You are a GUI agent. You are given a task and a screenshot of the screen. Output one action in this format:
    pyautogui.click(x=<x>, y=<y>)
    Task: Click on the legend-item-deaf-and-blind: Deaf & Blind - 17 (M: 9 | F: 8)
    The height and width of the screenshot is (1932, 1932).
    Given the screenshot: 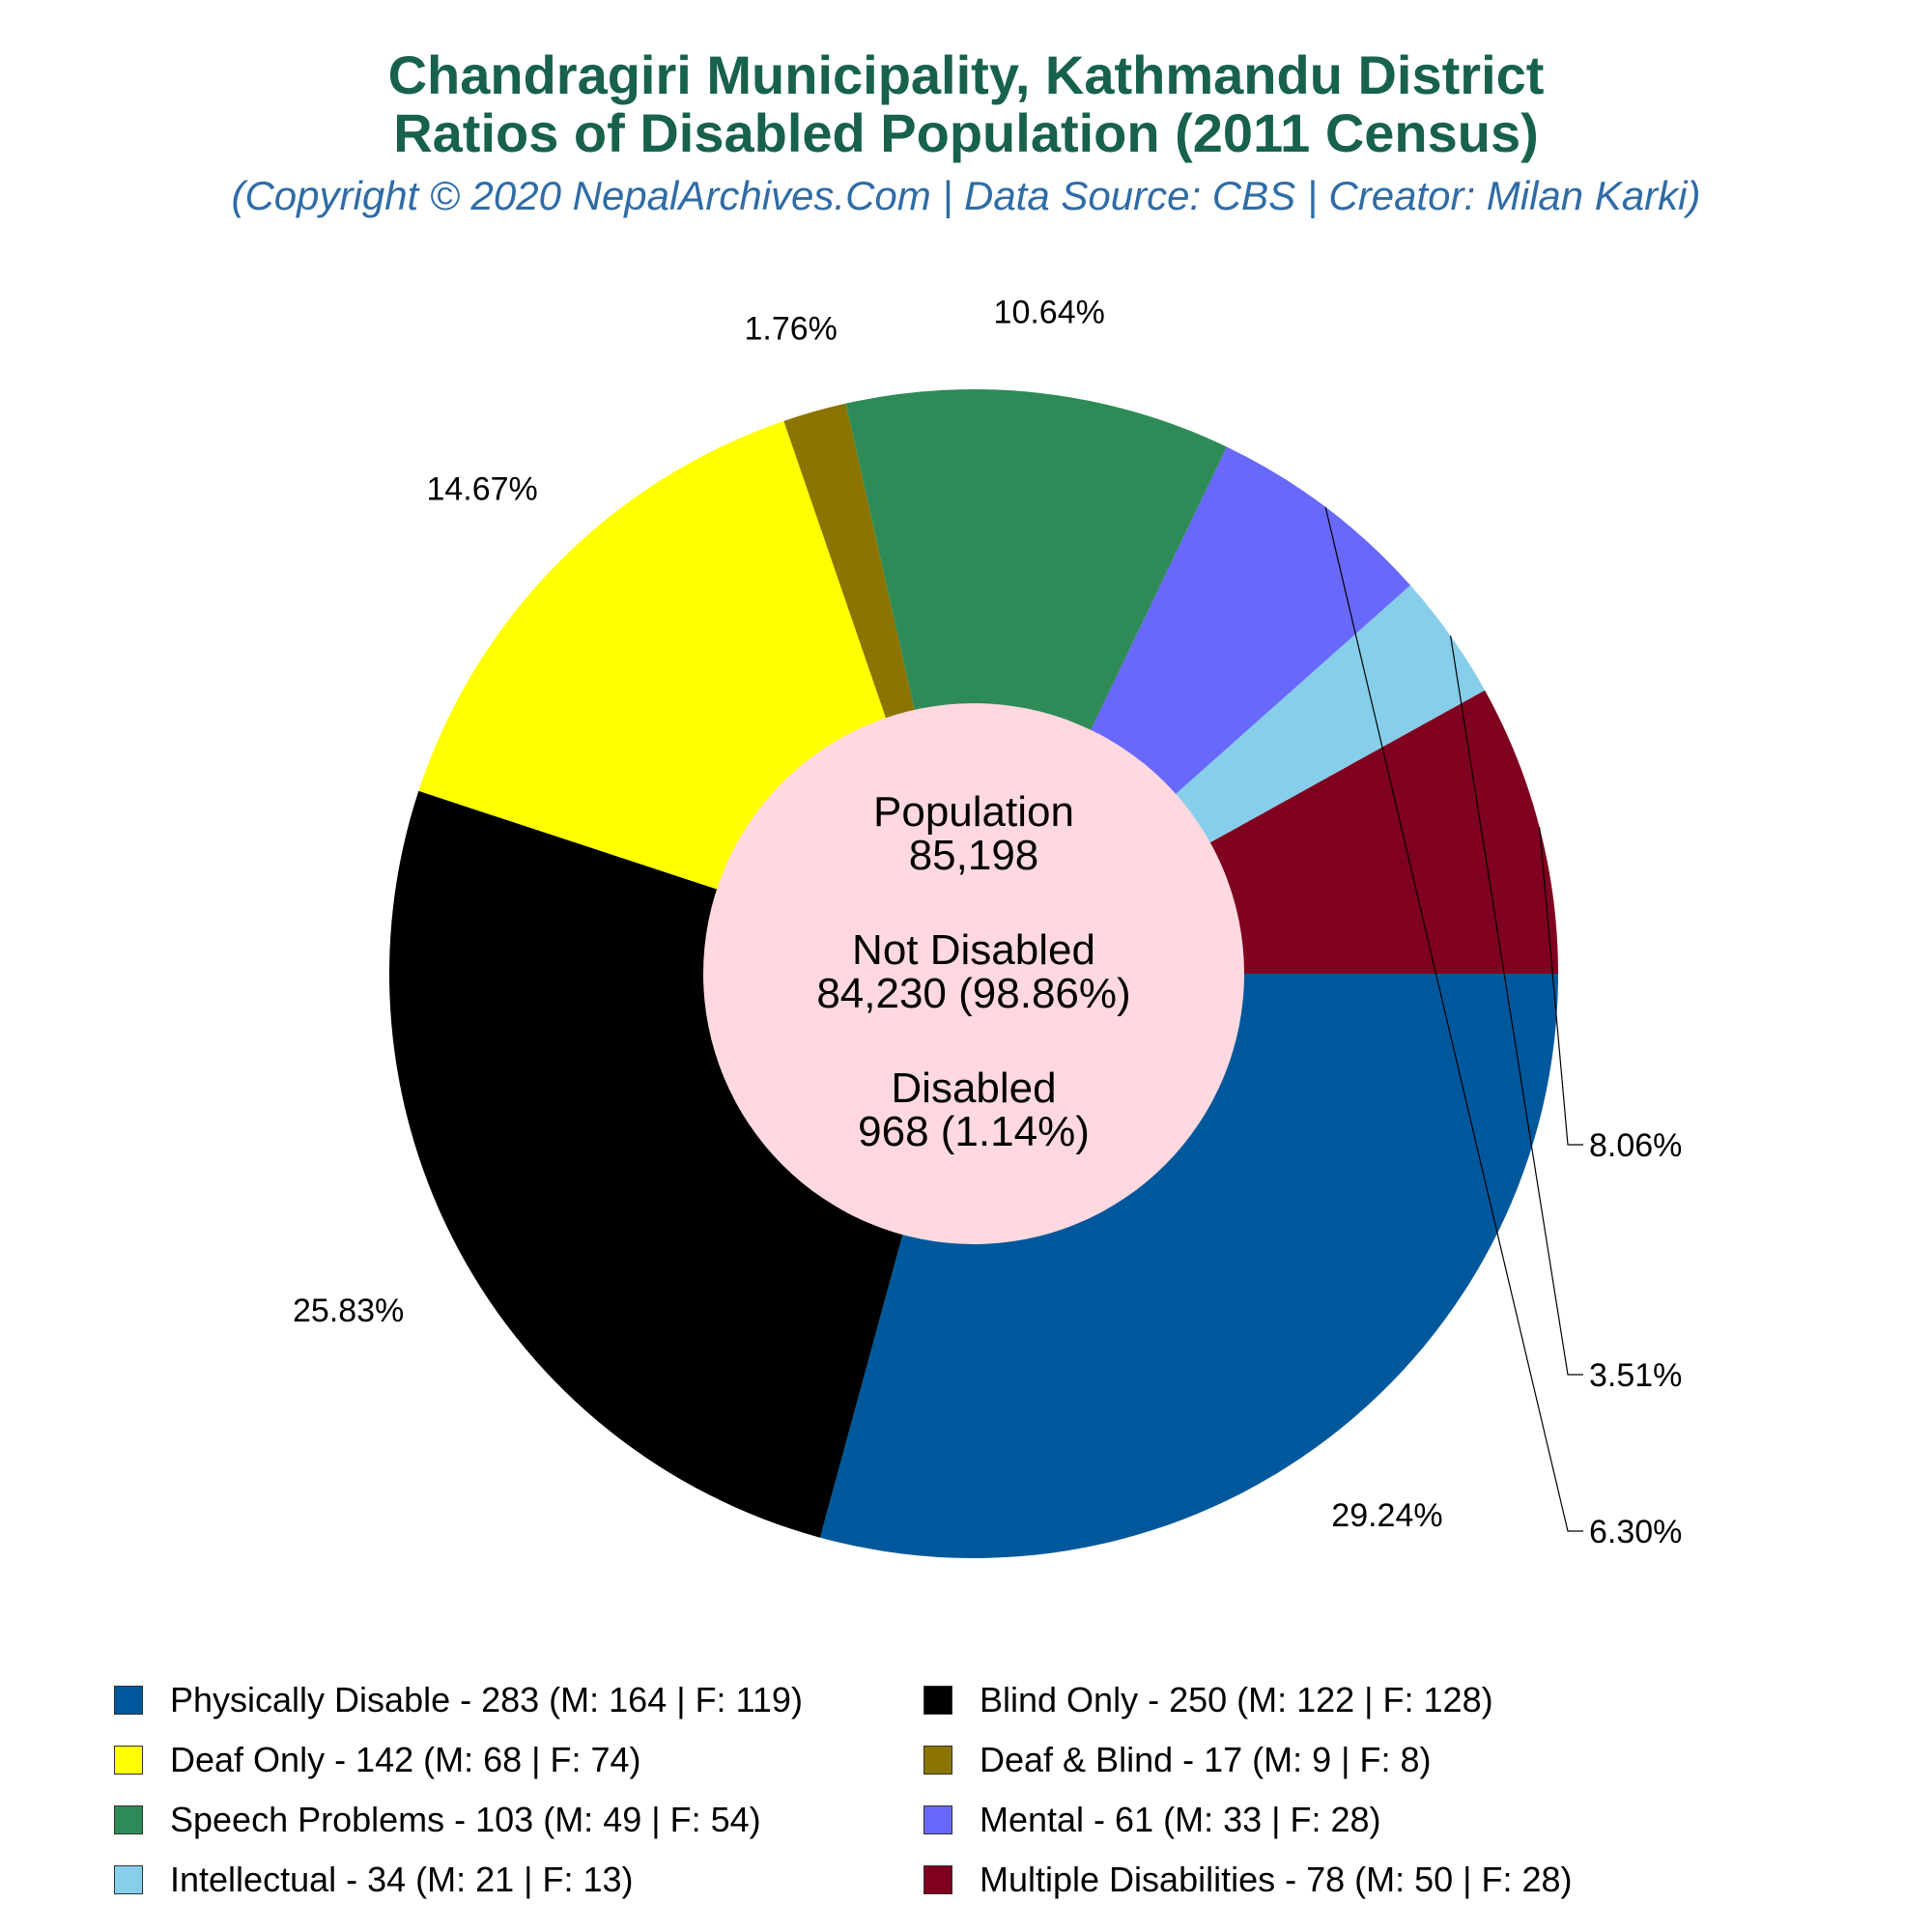 What is the action you would take?
    pyautogui.click(x=1358, y=1760)
    